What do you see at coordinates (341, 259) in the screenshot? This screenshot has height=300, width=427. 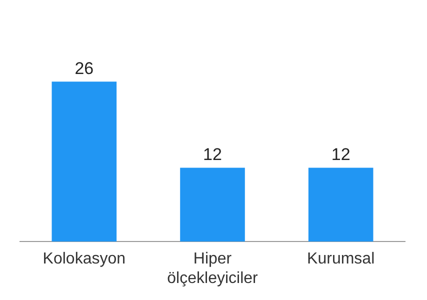 I see `x-tick-label: Kurumsal` at bounding box center [341, 259].